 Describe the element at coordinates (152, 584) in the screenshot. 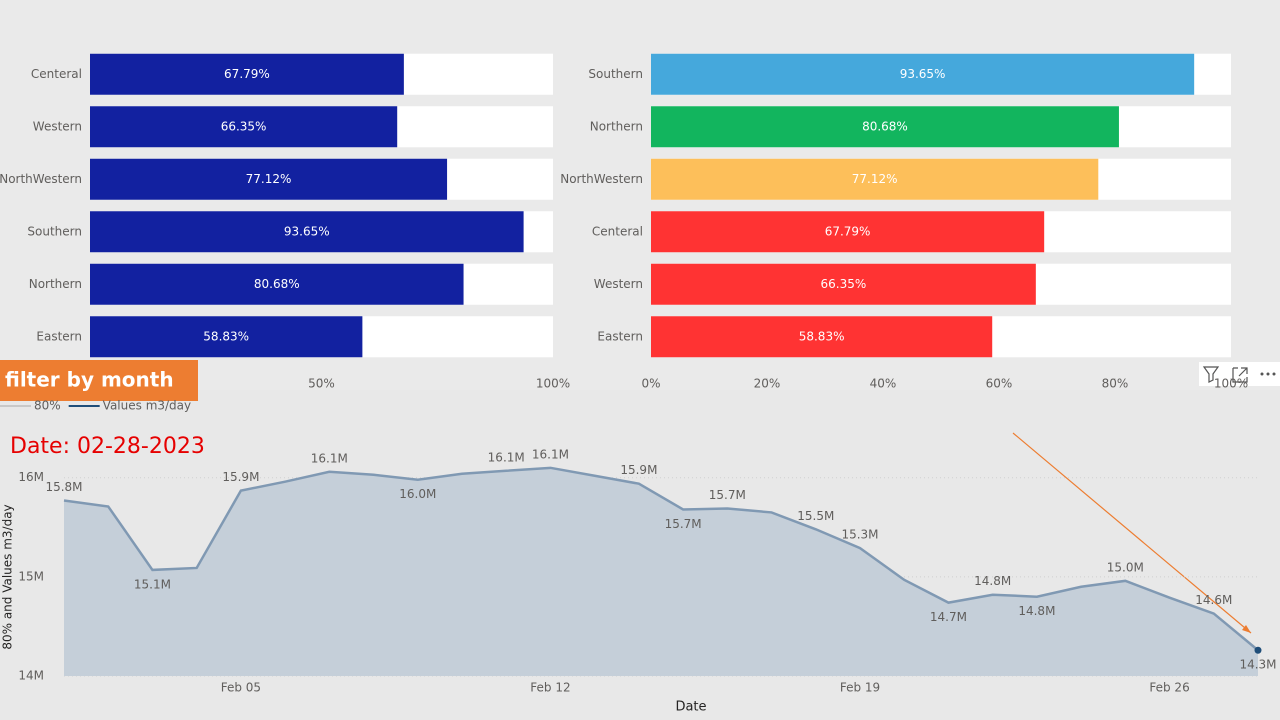

I see `data-label: 15.1M` at that location.